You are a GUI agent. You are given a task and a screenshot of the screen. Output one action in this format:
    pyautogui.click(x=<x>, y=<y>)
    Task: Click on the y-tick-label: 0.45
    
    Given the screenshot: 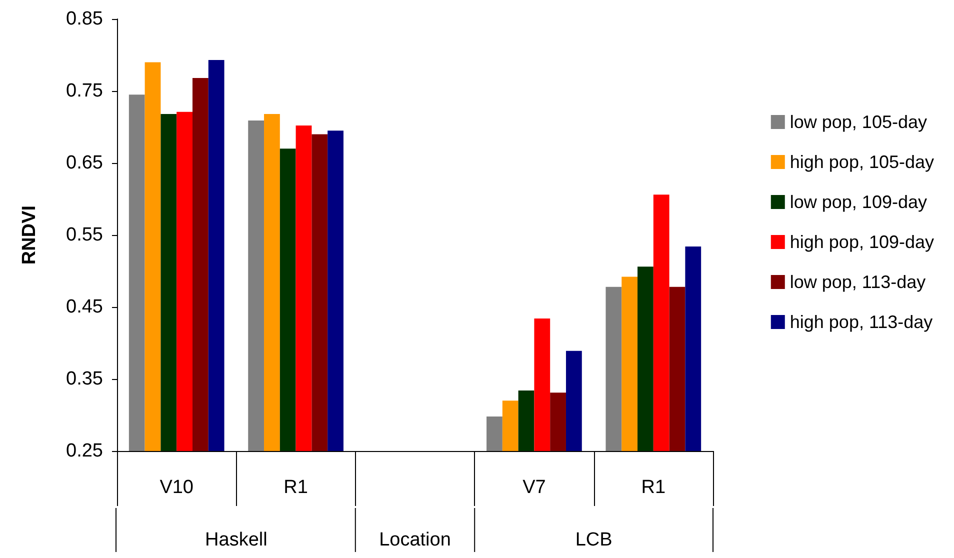 What is the action you would take?
    pyautogui.click(x=84, y=307)
    